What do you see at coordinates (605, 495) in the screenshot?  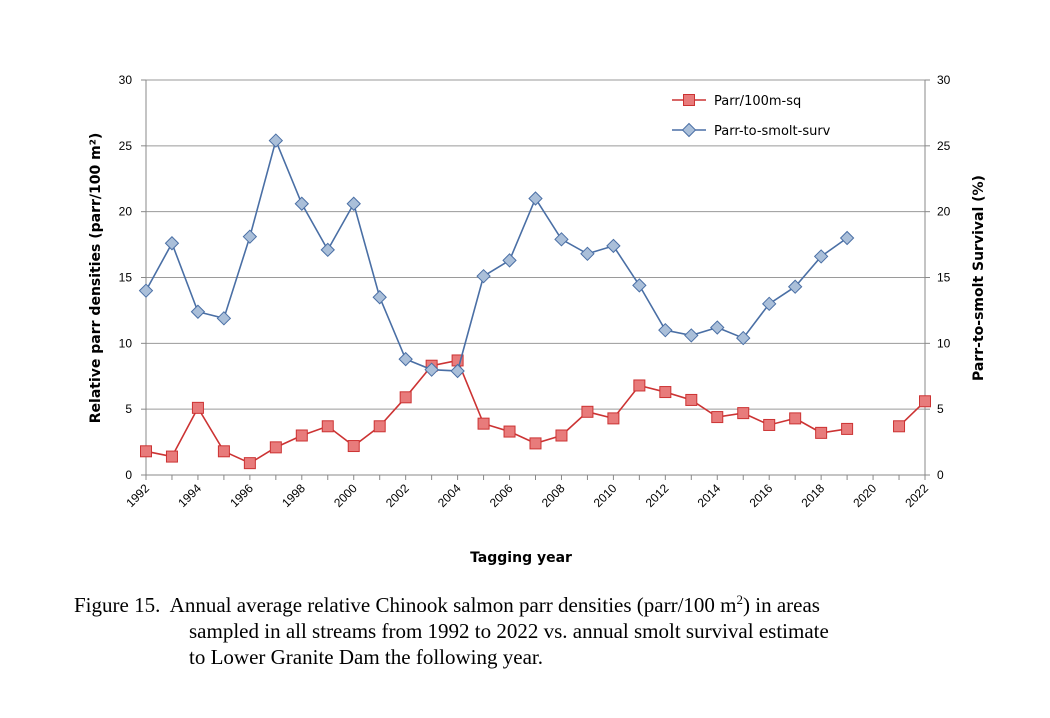 I see `x-tick-label: 2010` at bounding box center [605, 495].